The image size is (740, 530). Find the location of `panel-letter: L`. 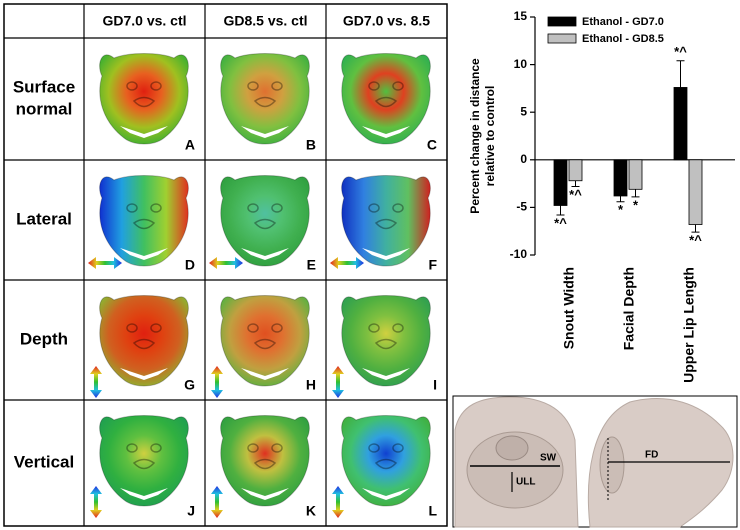

panel-letter: L is located at coordinates (432, 511).